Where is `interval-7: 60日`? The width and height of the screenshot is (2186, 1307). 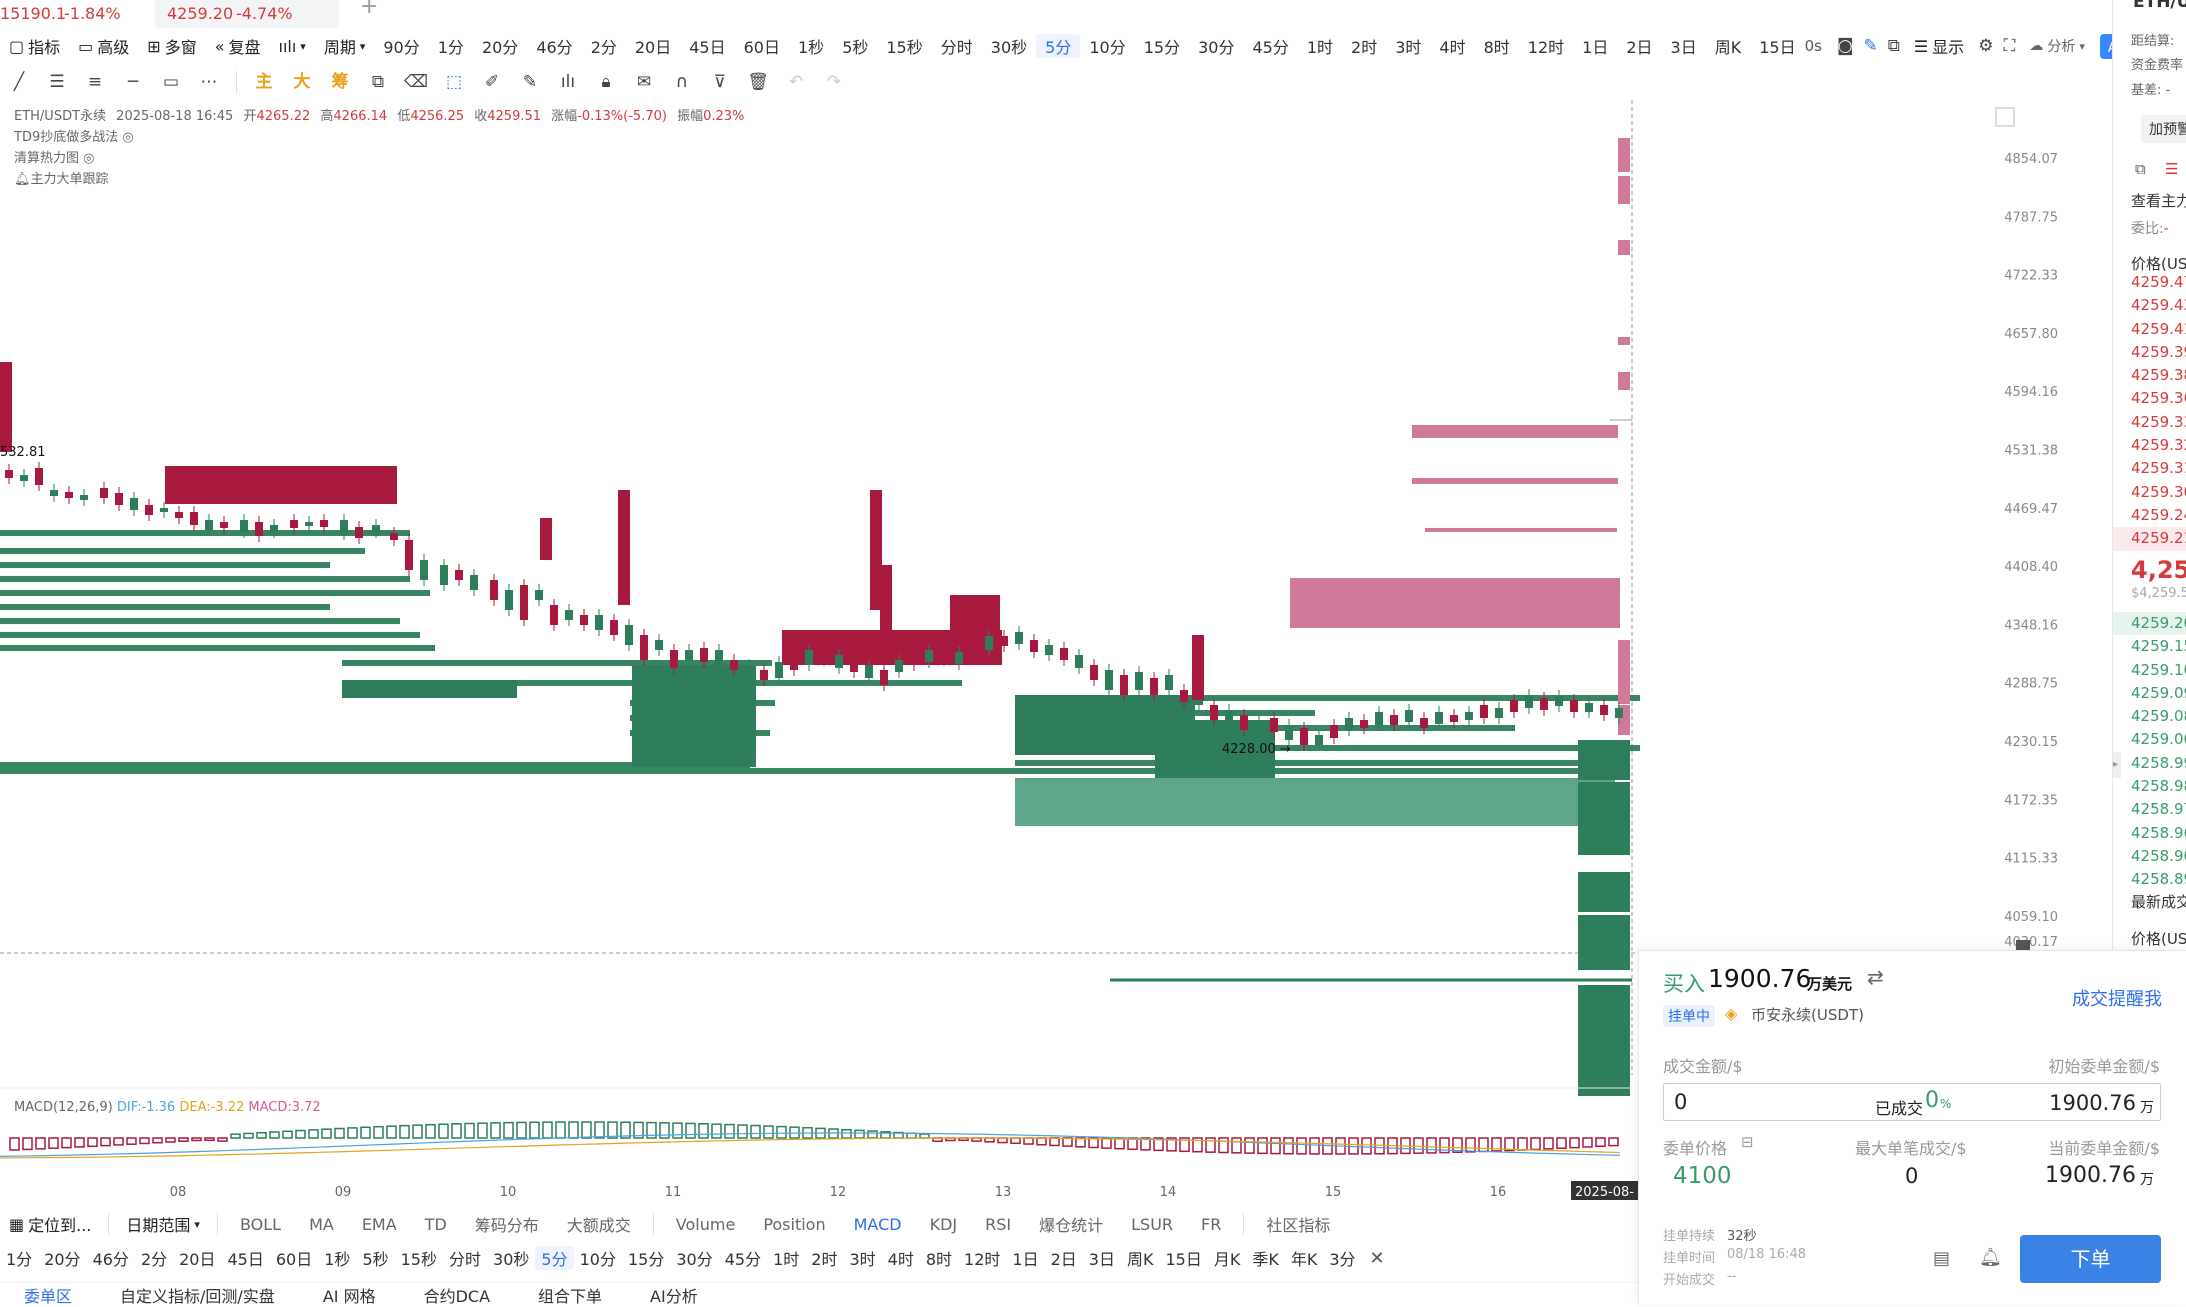
interval-7: 60日 is located at coordinates (761, 47).